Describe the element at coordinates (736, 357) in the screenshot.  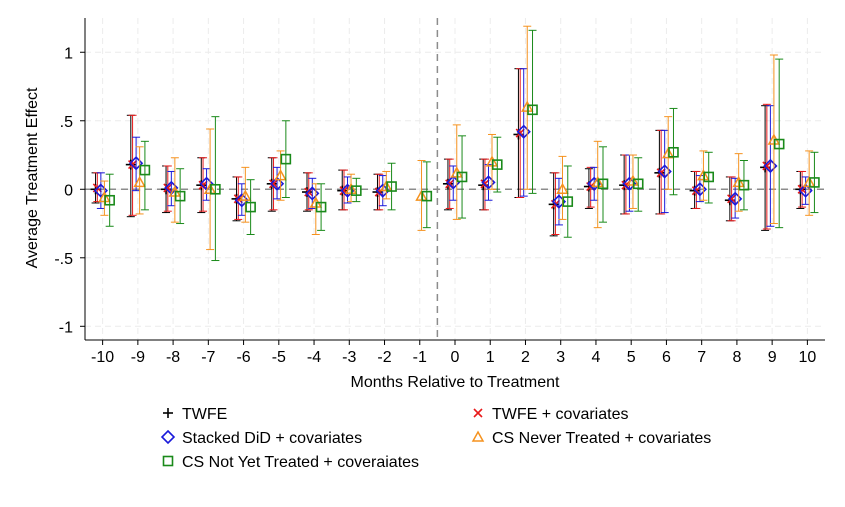
I see `x-tick-label: 8` at that location.